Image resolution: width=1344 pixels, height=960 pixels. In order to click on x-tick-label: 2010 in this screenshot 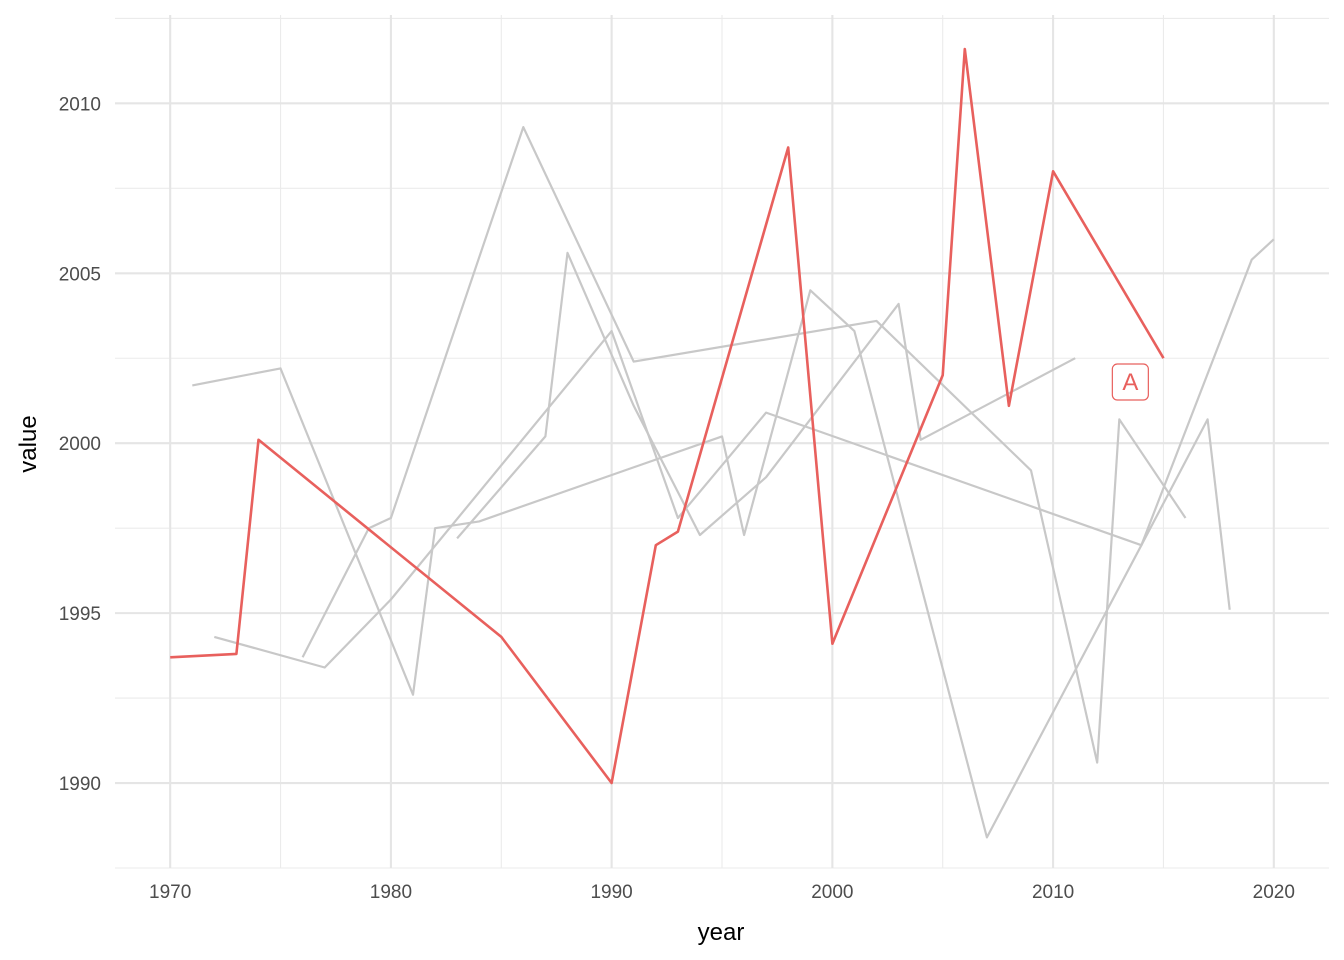, I will do `click(1053, 892)`.